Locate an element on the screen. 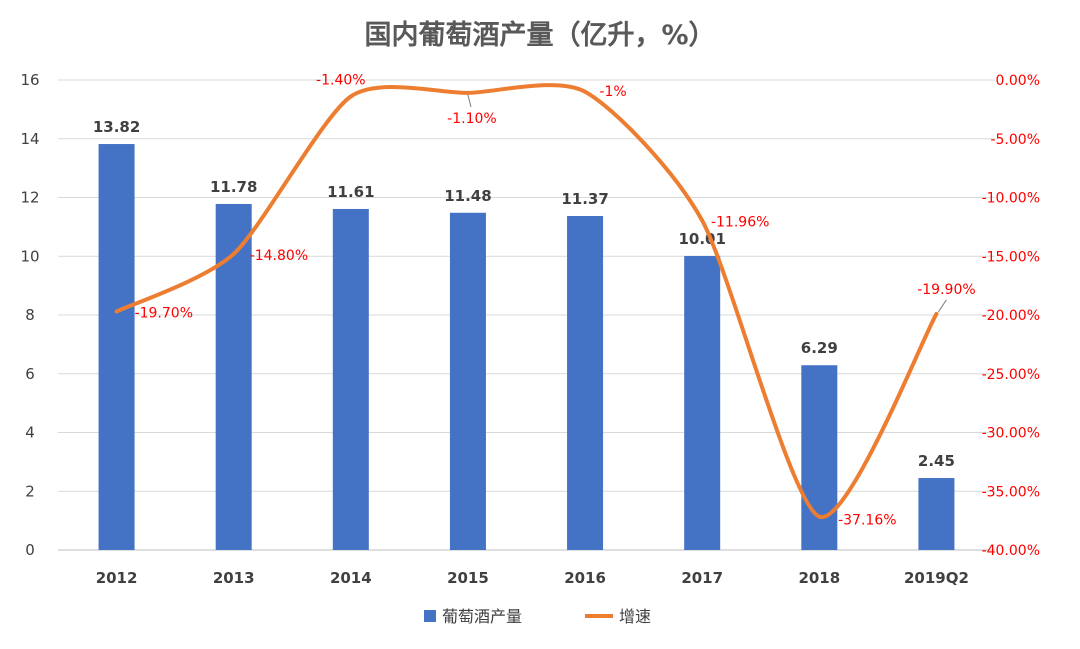  category-label: 2016 is located at coordinates (585, 578).